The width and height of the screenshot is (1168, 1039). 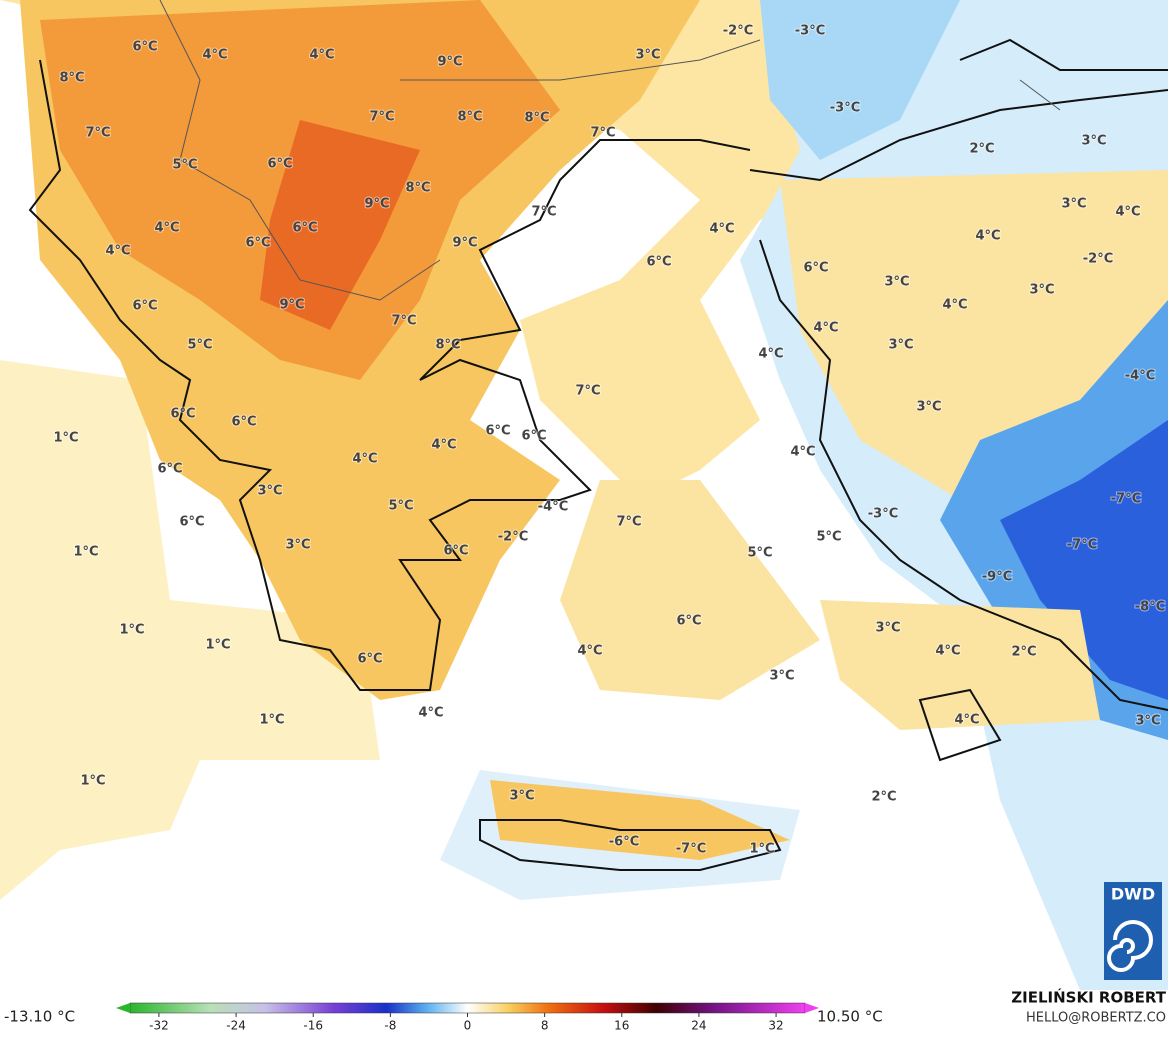 I want to click on logo-text: DWD, so click(x=1133, y=894).